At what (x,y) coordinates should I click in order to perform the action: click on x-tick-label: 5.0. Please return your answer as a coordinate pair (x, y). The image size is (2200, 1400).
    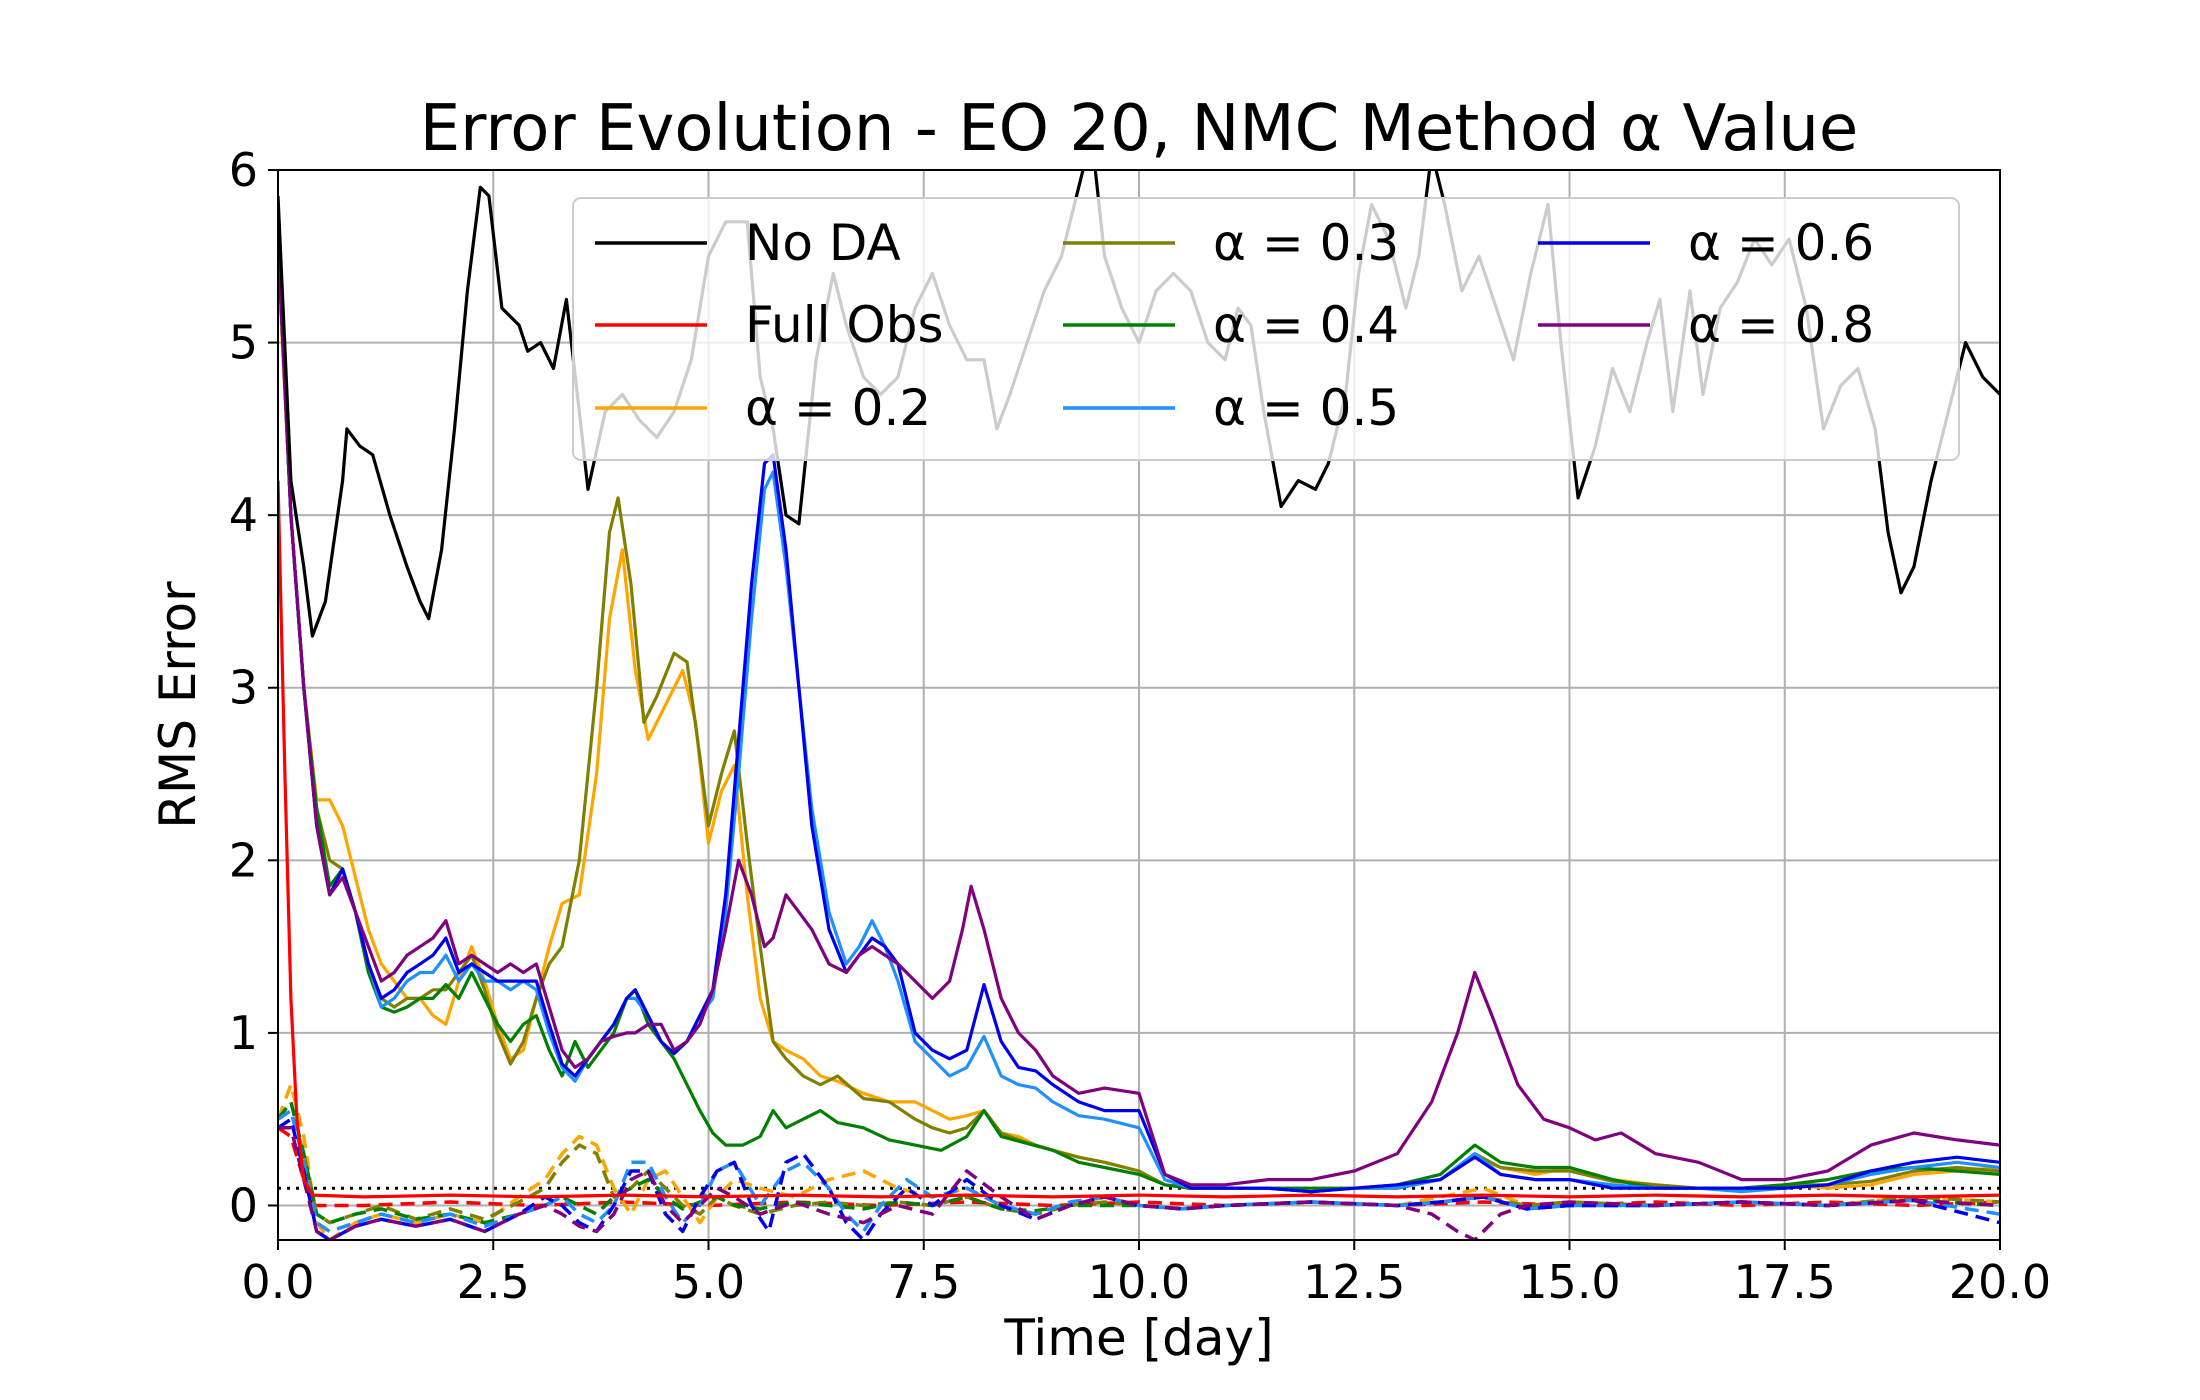
    Looking at the image, I should click on (708, 1282).